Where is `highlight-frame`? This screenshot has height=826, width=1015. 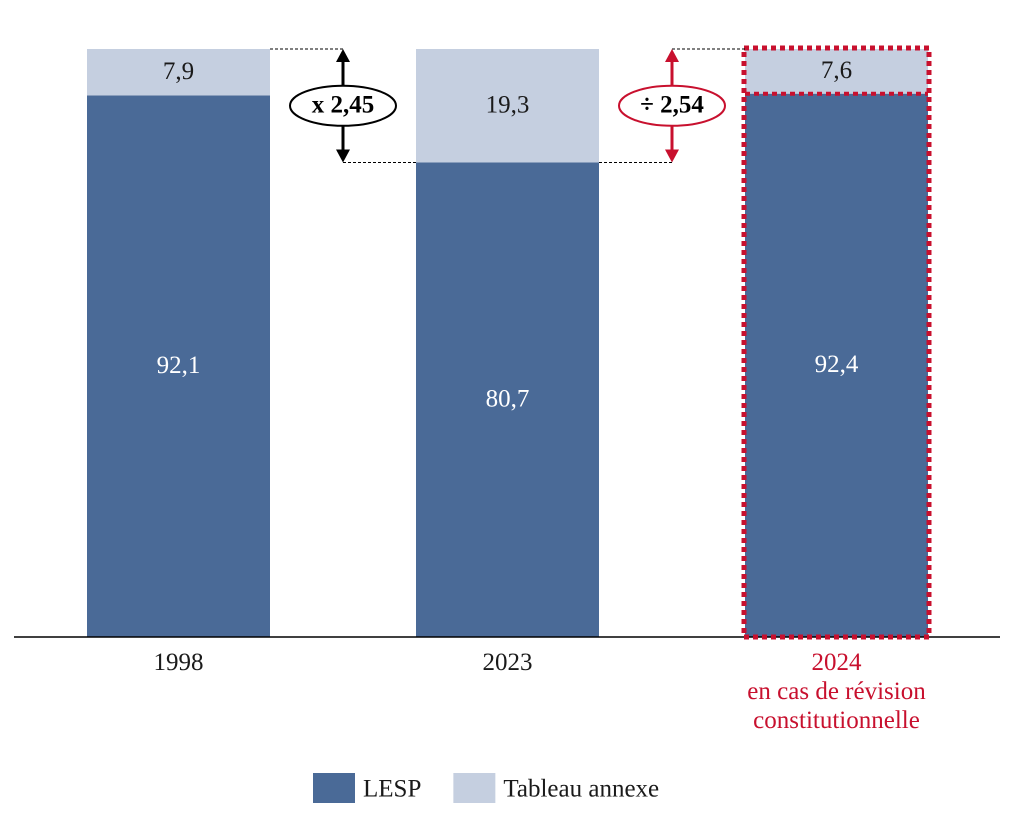
highlight-frame is located at coordinates (836, 342).